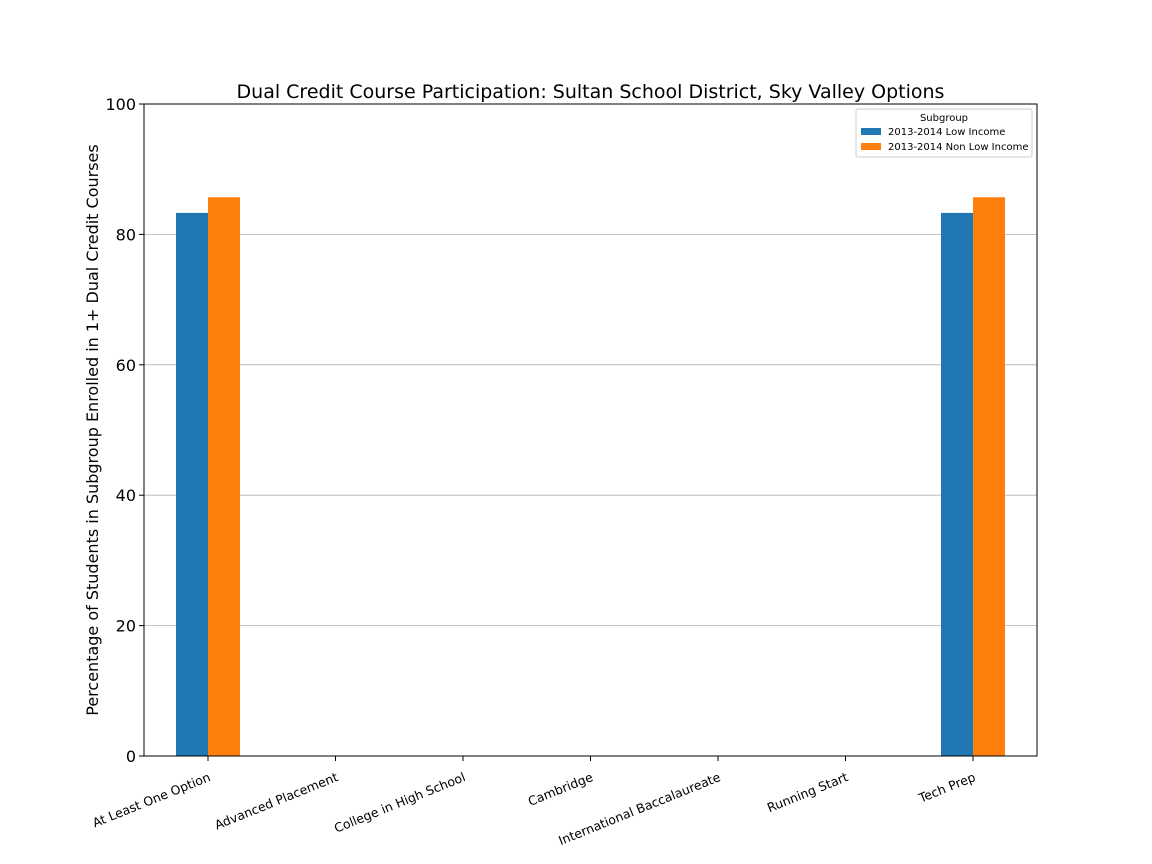  What do you see at coordinates (561, 789) in the screenshot?
I see `x-tick-label: Cambridge` at bounding box center [561, 789].